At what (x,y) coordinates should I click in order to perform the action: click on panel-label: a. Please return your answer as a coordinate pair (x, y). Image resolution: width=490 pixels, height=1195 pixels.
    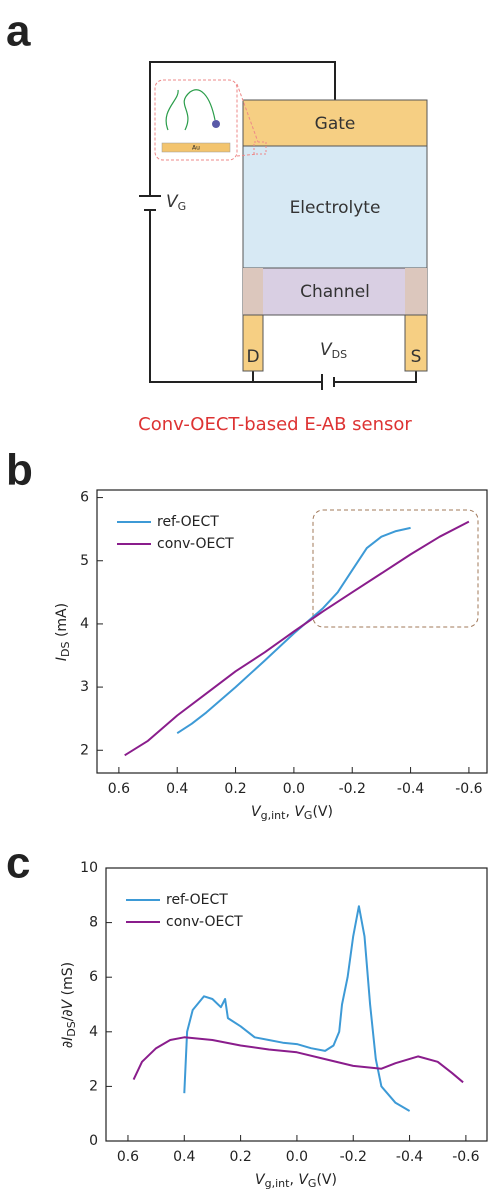
    Looking at the image, I should click on (18, 31).